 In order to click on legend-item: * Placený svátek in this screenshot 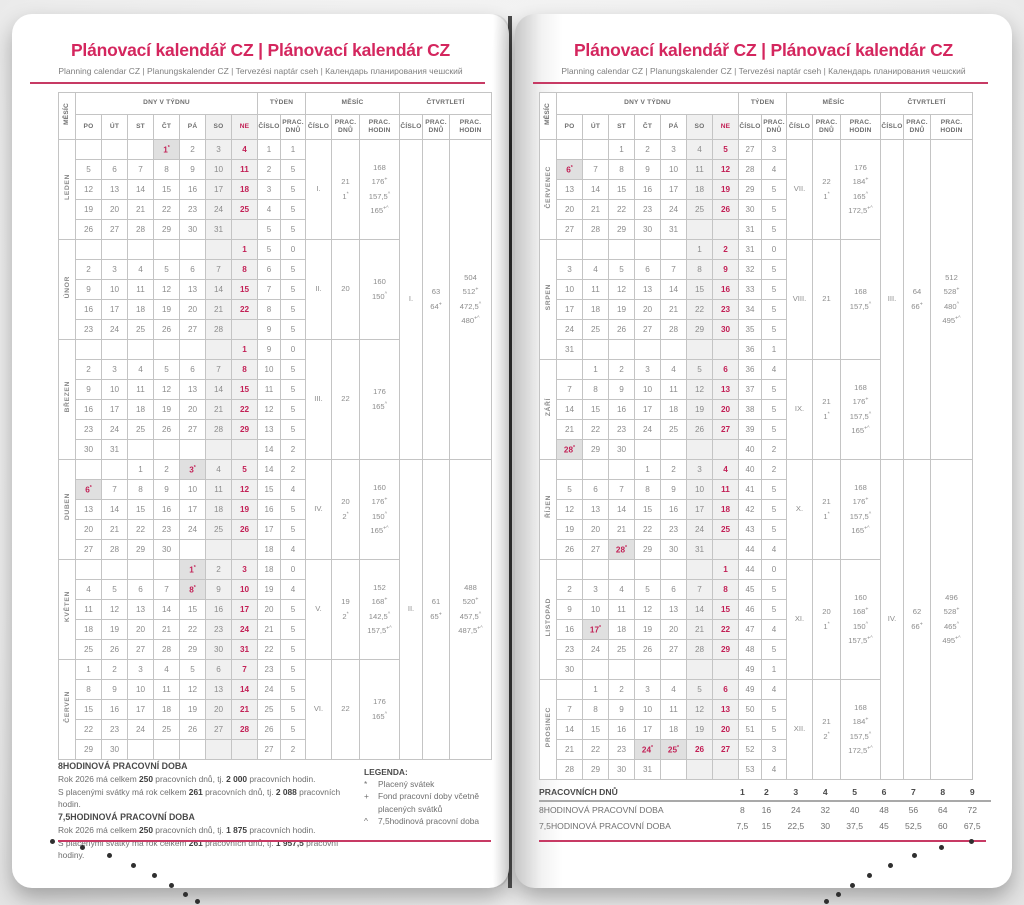, I will do `click(429, 784)`.